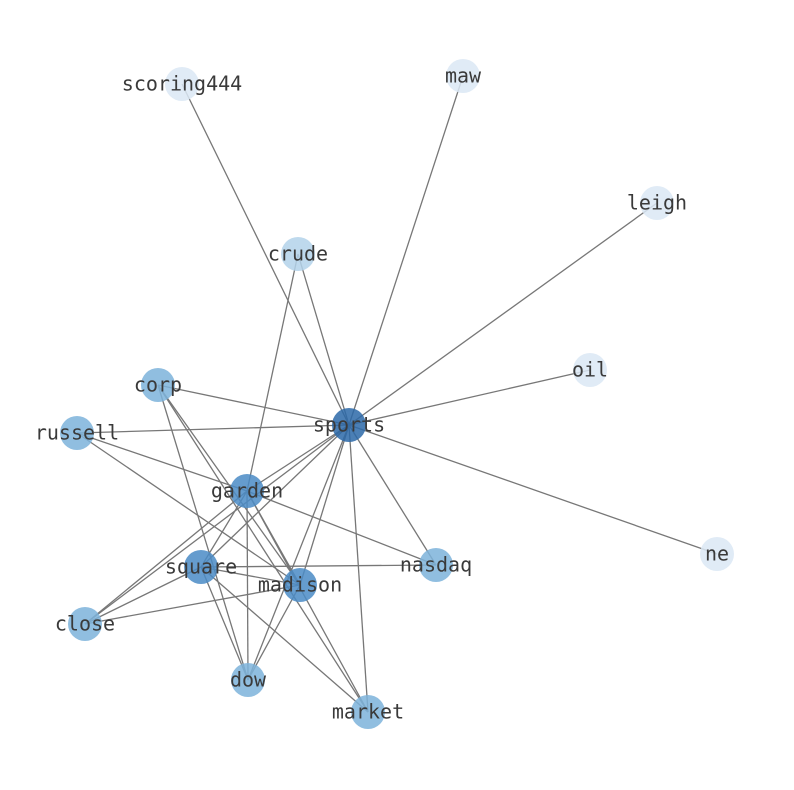 Image resolution: width=794 pixels, height=790 pixels. I want to click on node-label: square, so click(201, 567).